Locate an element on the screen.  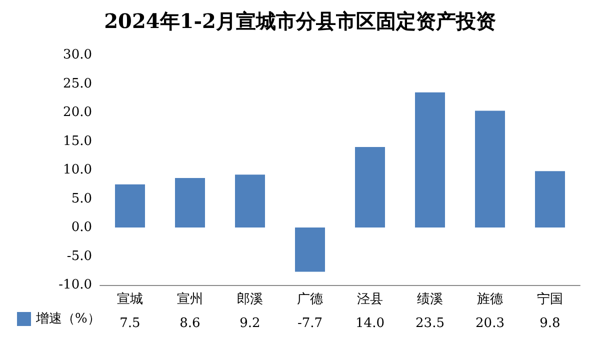
x-tick-label: 郎溪 is located at coordinates (250, 299).